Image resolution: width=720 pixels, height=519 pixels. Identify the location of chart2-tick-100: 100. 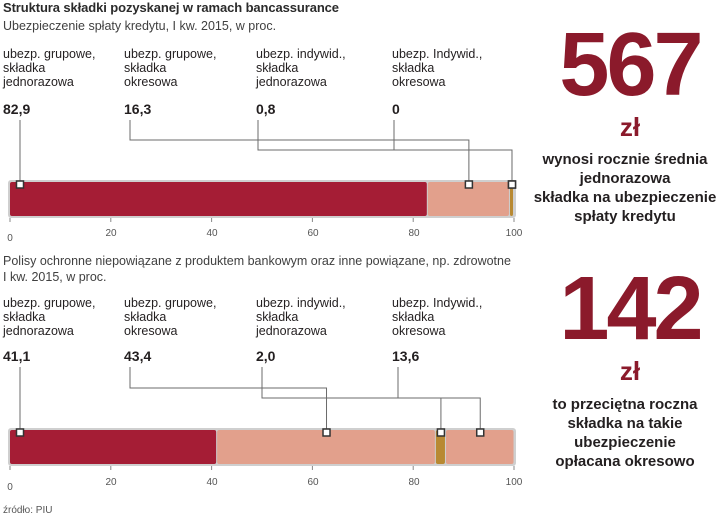
(514, 482).